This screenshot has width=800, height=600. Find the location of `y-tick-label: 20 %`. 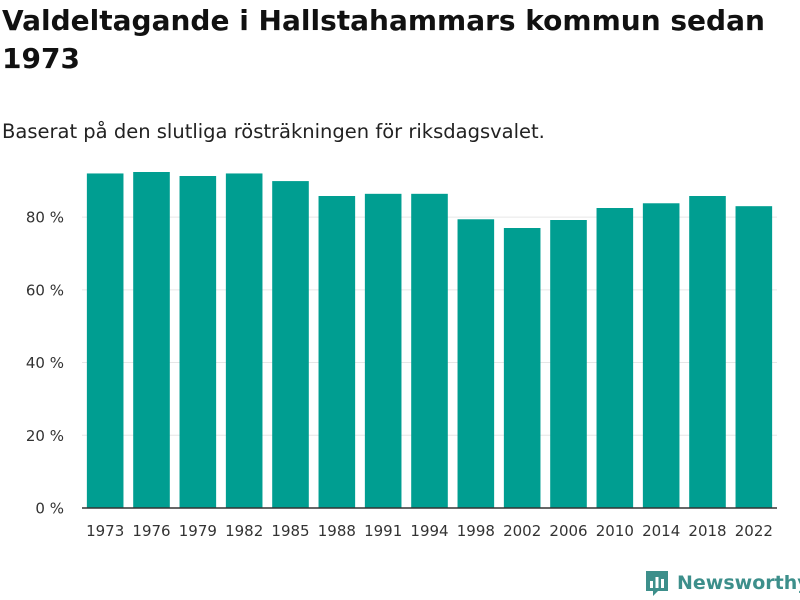

y-tick-label: 20 % is located at coordinates (45, 436).